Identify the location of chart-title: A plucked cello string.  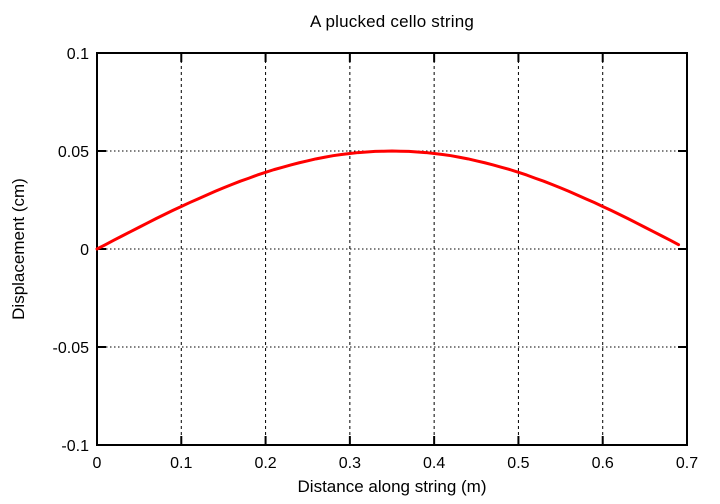
(392, 21).